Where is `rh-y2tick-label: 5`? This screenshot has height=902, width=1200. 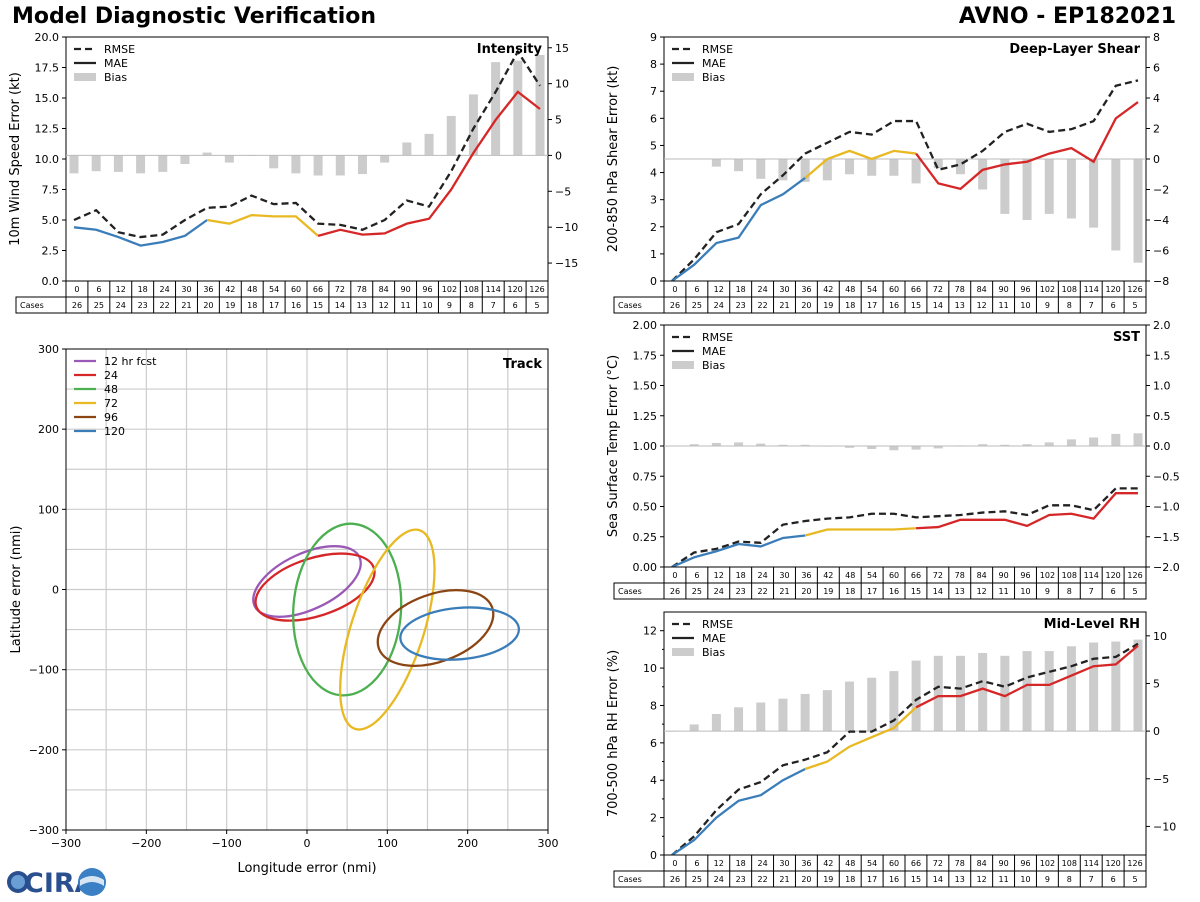
rh-y2tick-label: 5 is located at coordinates (1156, 683).